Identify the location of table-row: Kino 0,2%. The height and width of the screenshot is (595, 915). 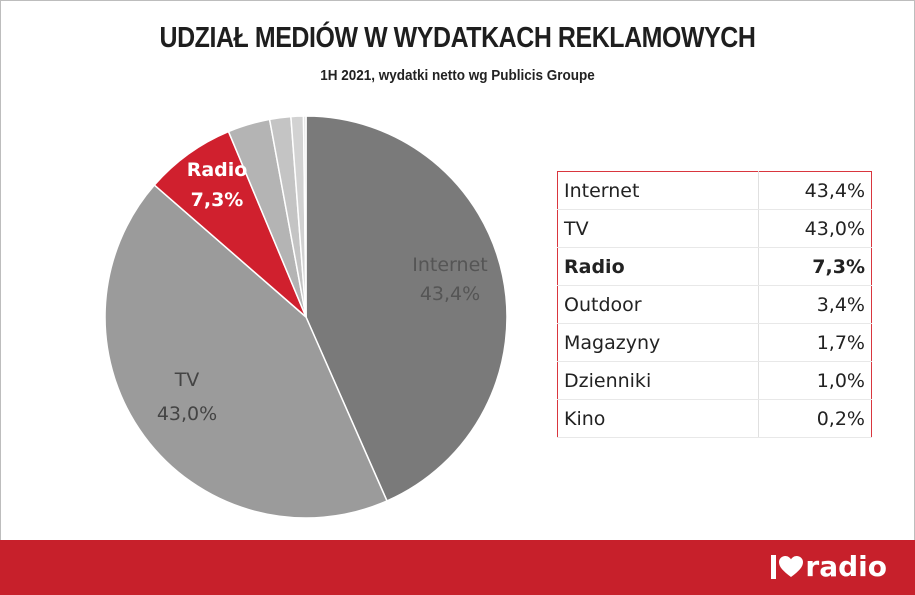
(714, 418).